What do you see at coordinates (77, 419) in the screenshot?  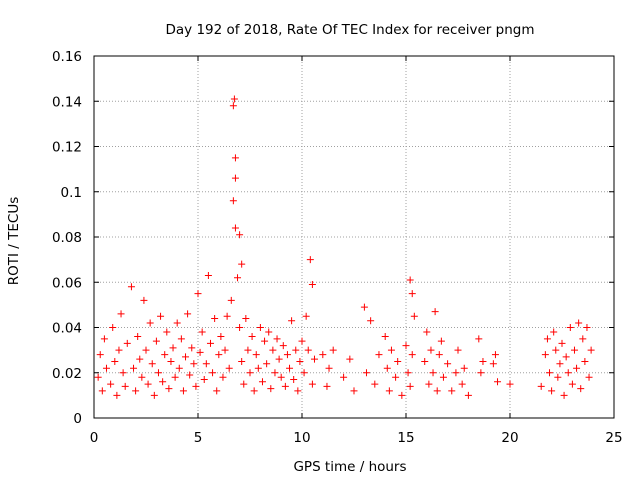 I see `y-tick-label: 0` at bounding box center [77, 419].